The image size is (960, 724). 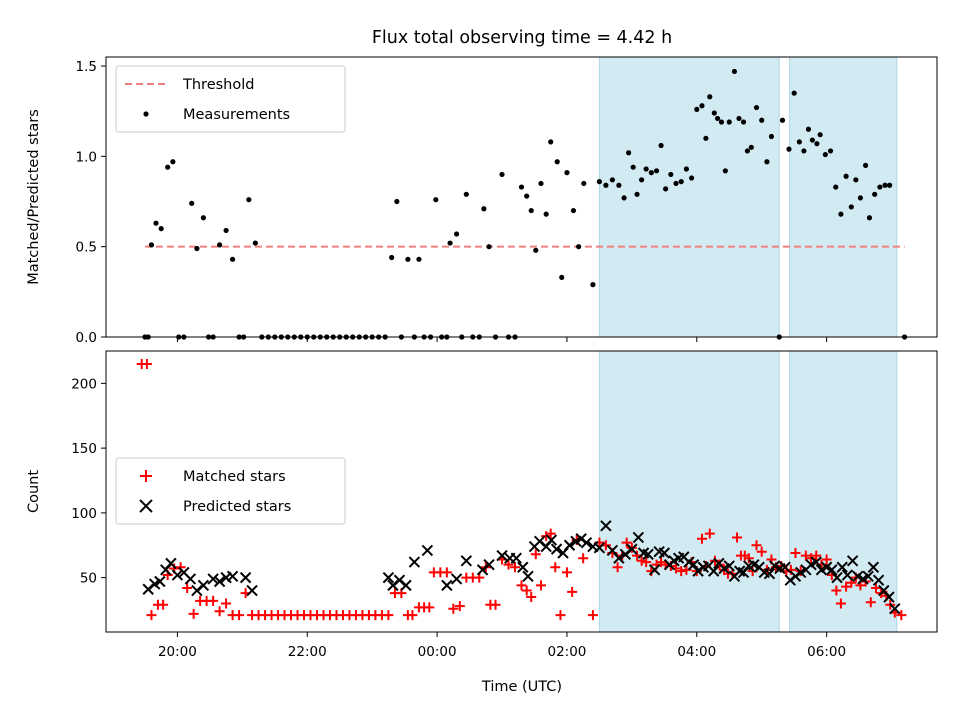 I want to click on ratio-x-tick-marks, so click(x=502, y=339).